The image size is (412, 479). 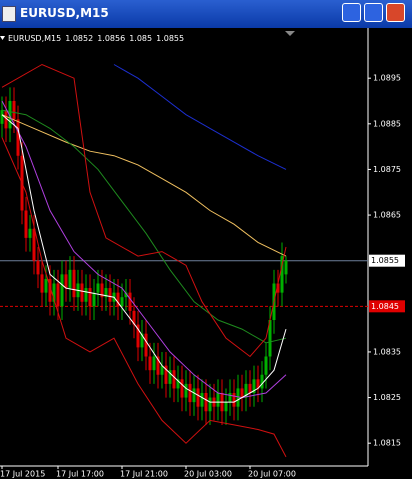 What do you see at coordinates (80, 474) in the screenshot?
I see `x-tick-label: 17 Jul 17:00` at bounding box center [80, 474].